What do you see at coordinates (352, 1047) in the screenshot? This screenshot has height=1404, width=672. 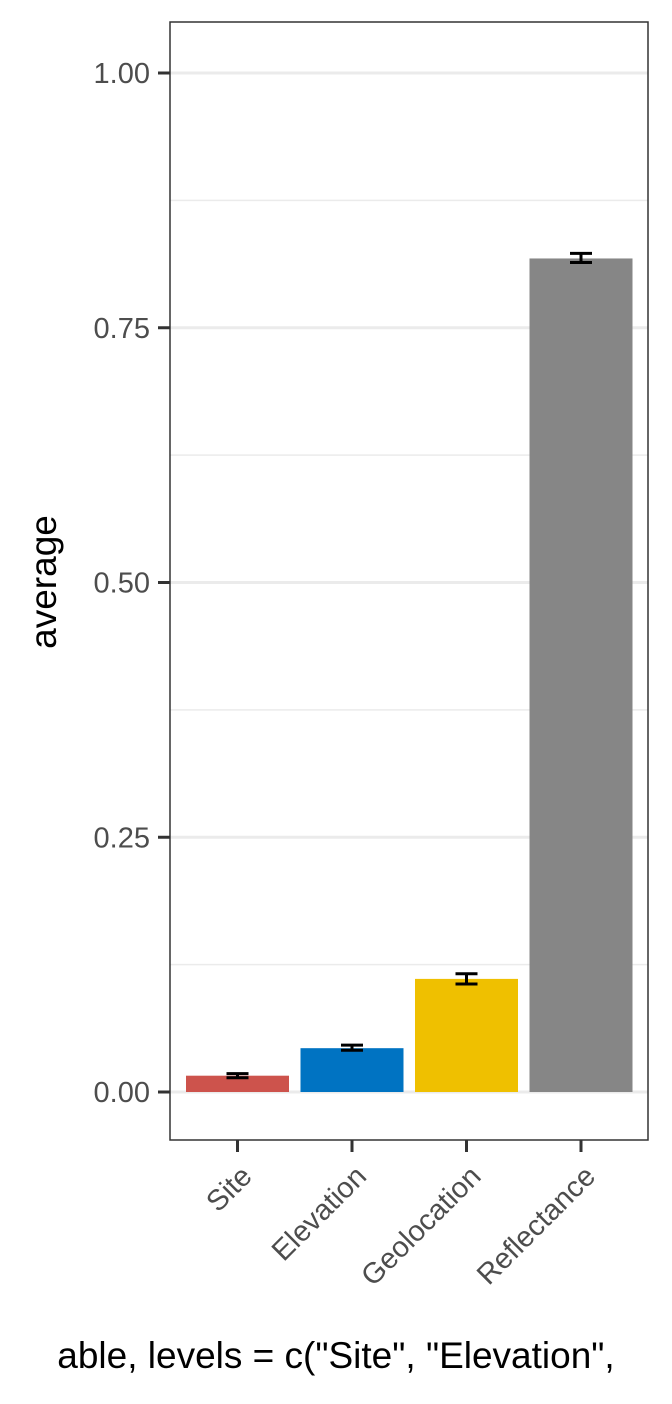 I see `error-bar-elevation` at bounding box center [352, 1047].